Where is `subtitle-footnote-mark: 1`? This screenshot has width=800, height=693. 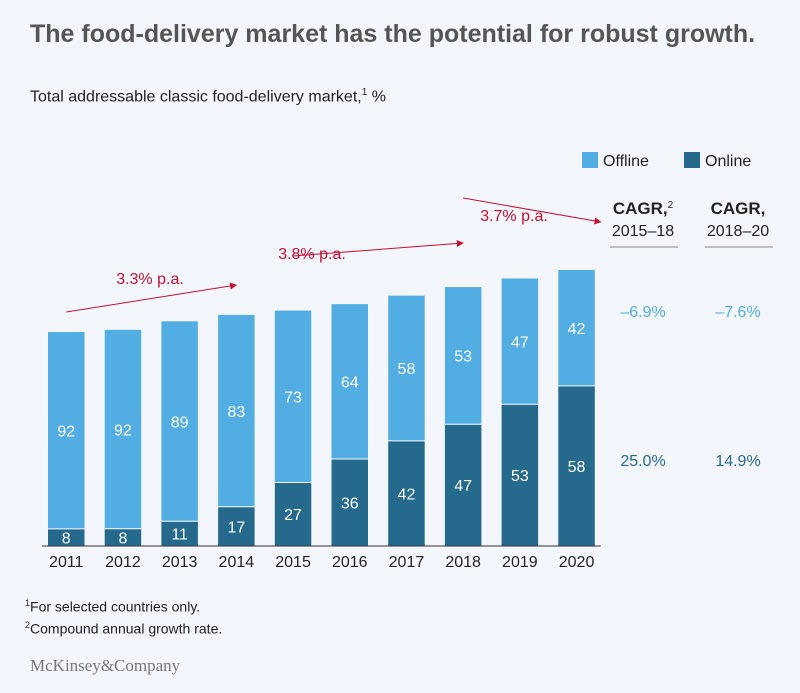 subtitle-footnote-mark: 1 is located at coordinates (364, 92).